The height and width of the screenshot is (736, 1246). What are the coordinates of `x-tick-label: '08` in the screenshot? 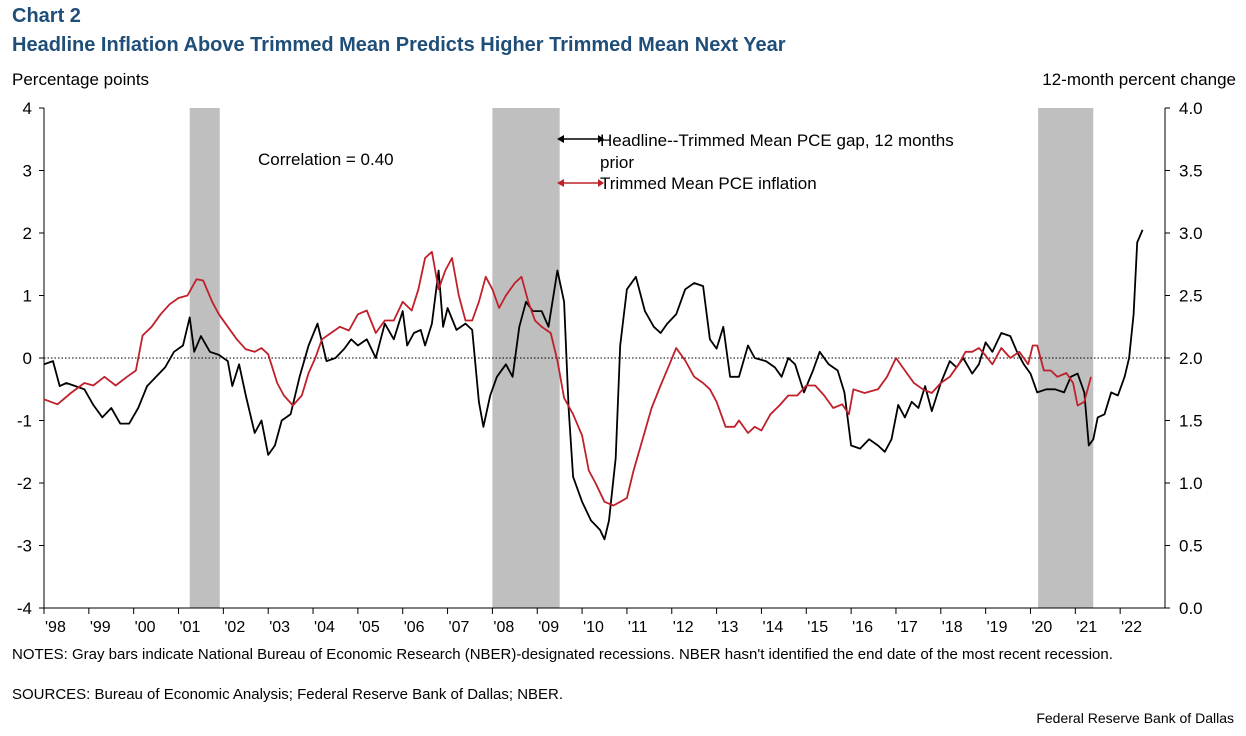 It's located at (503, 627).